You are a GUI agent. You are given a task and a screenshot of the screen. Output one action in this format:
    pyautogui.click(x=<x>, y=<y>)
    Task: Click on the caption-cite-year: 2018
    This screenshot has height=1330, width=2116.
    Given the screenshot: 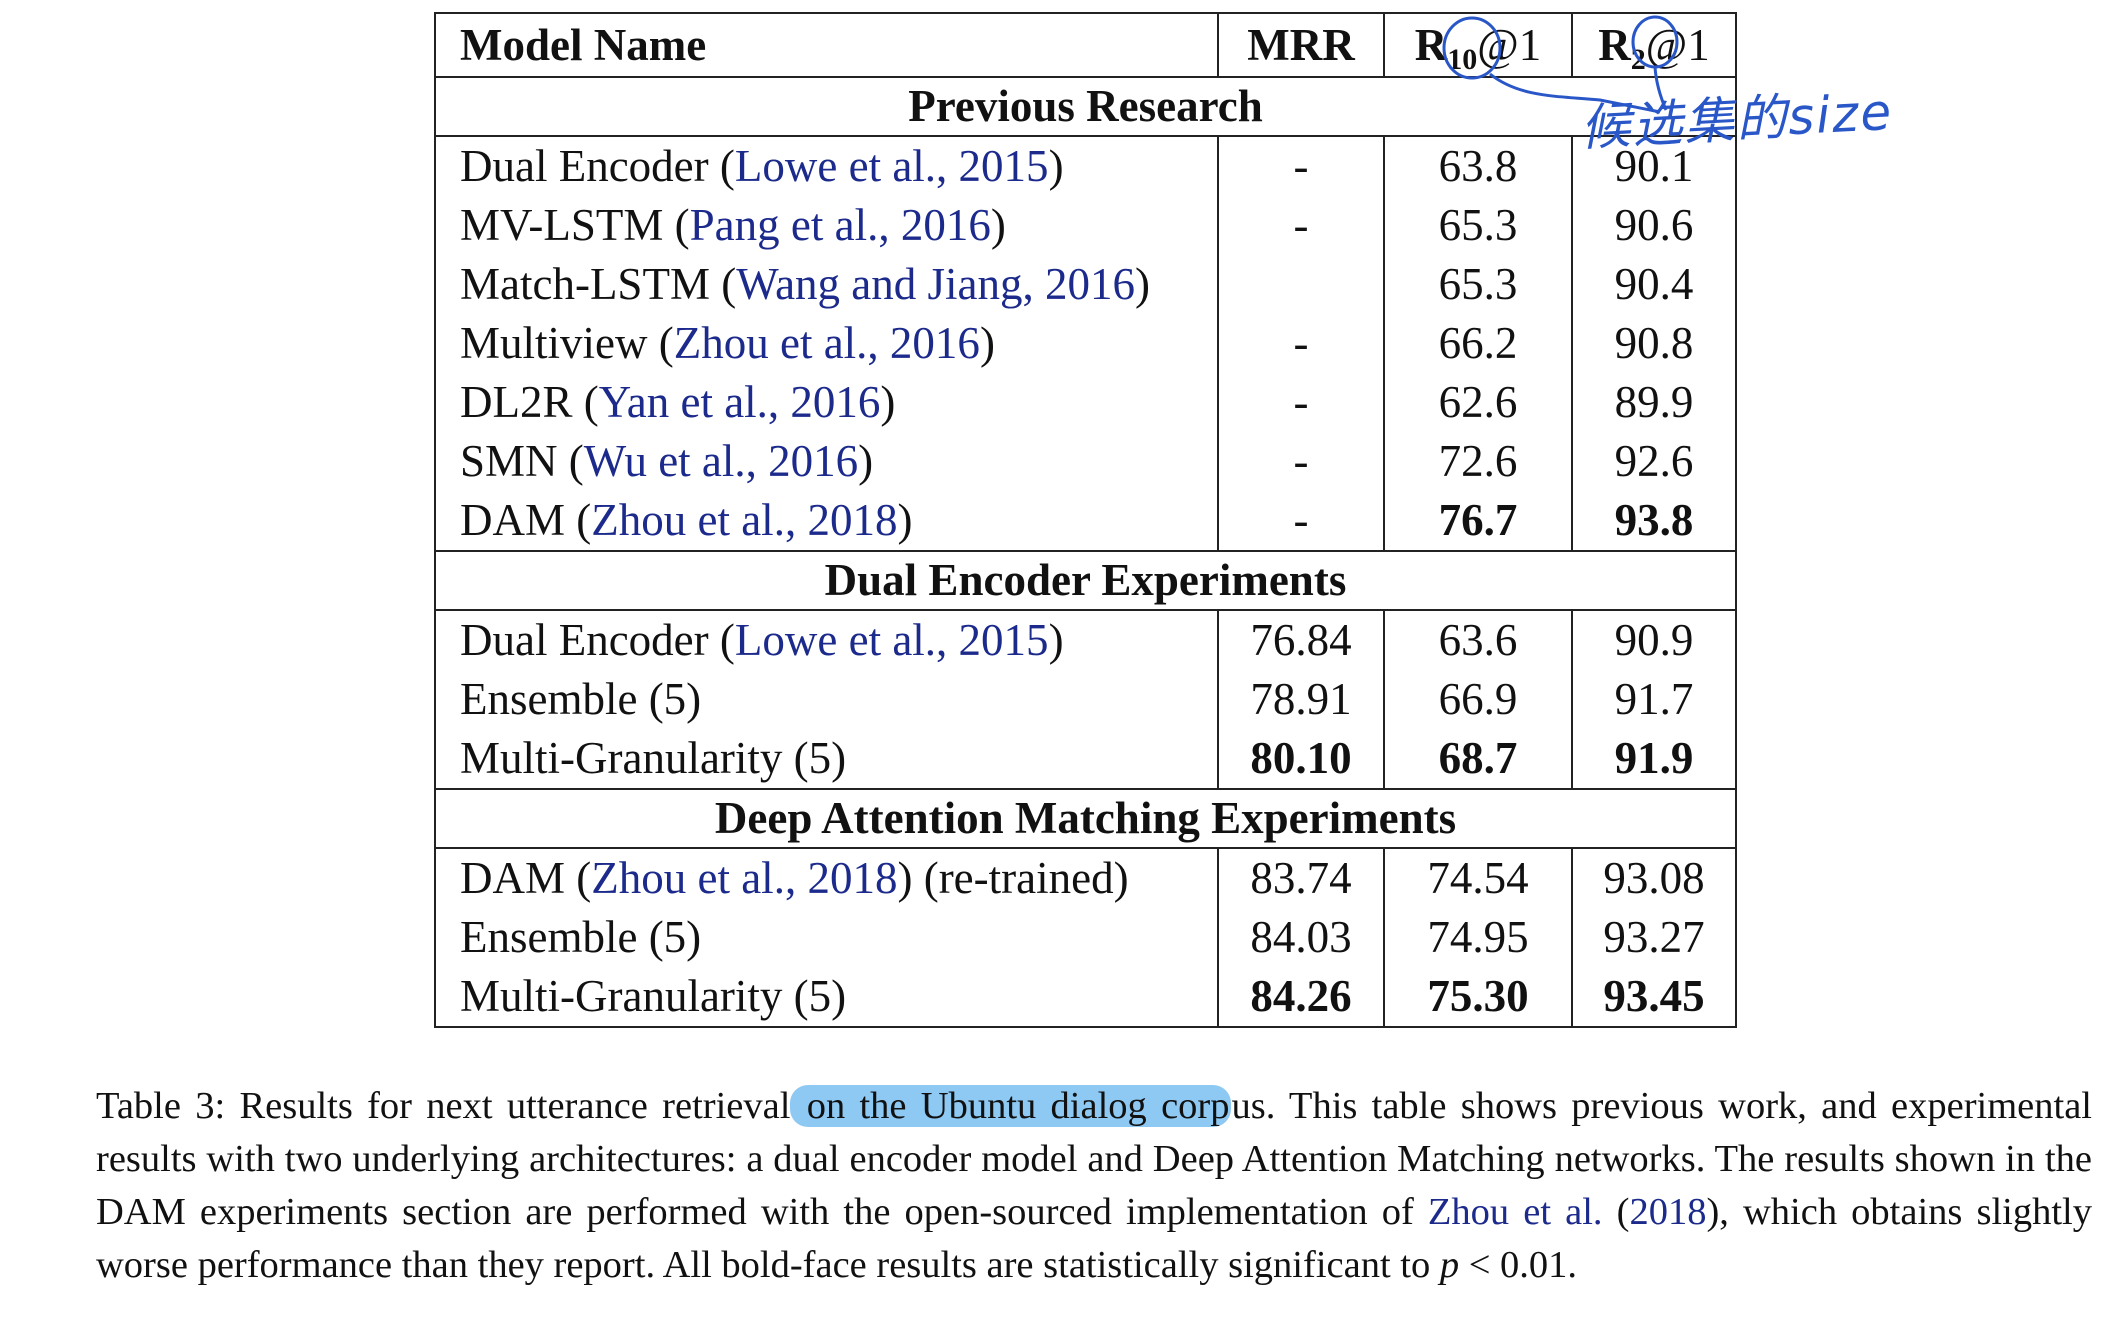 What is the action you would take?
    pyautogui.click(x=1668, y=1212)
    